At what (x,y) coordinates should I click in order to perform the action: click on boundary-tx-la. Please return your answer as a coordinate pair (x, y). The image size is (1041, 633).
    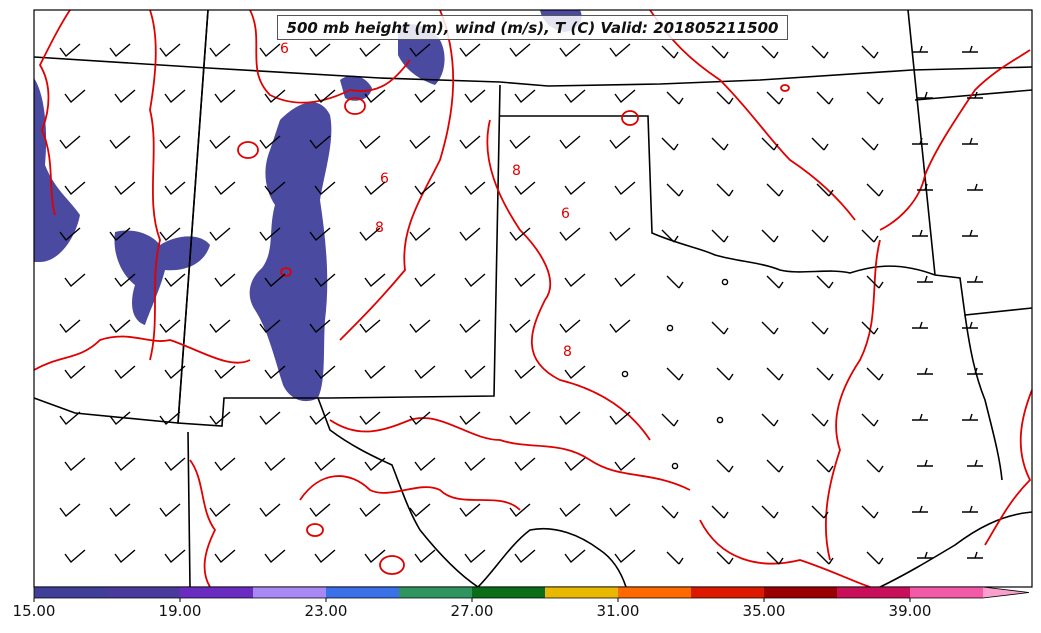
    Looking at the image, I should click on (983, 397).